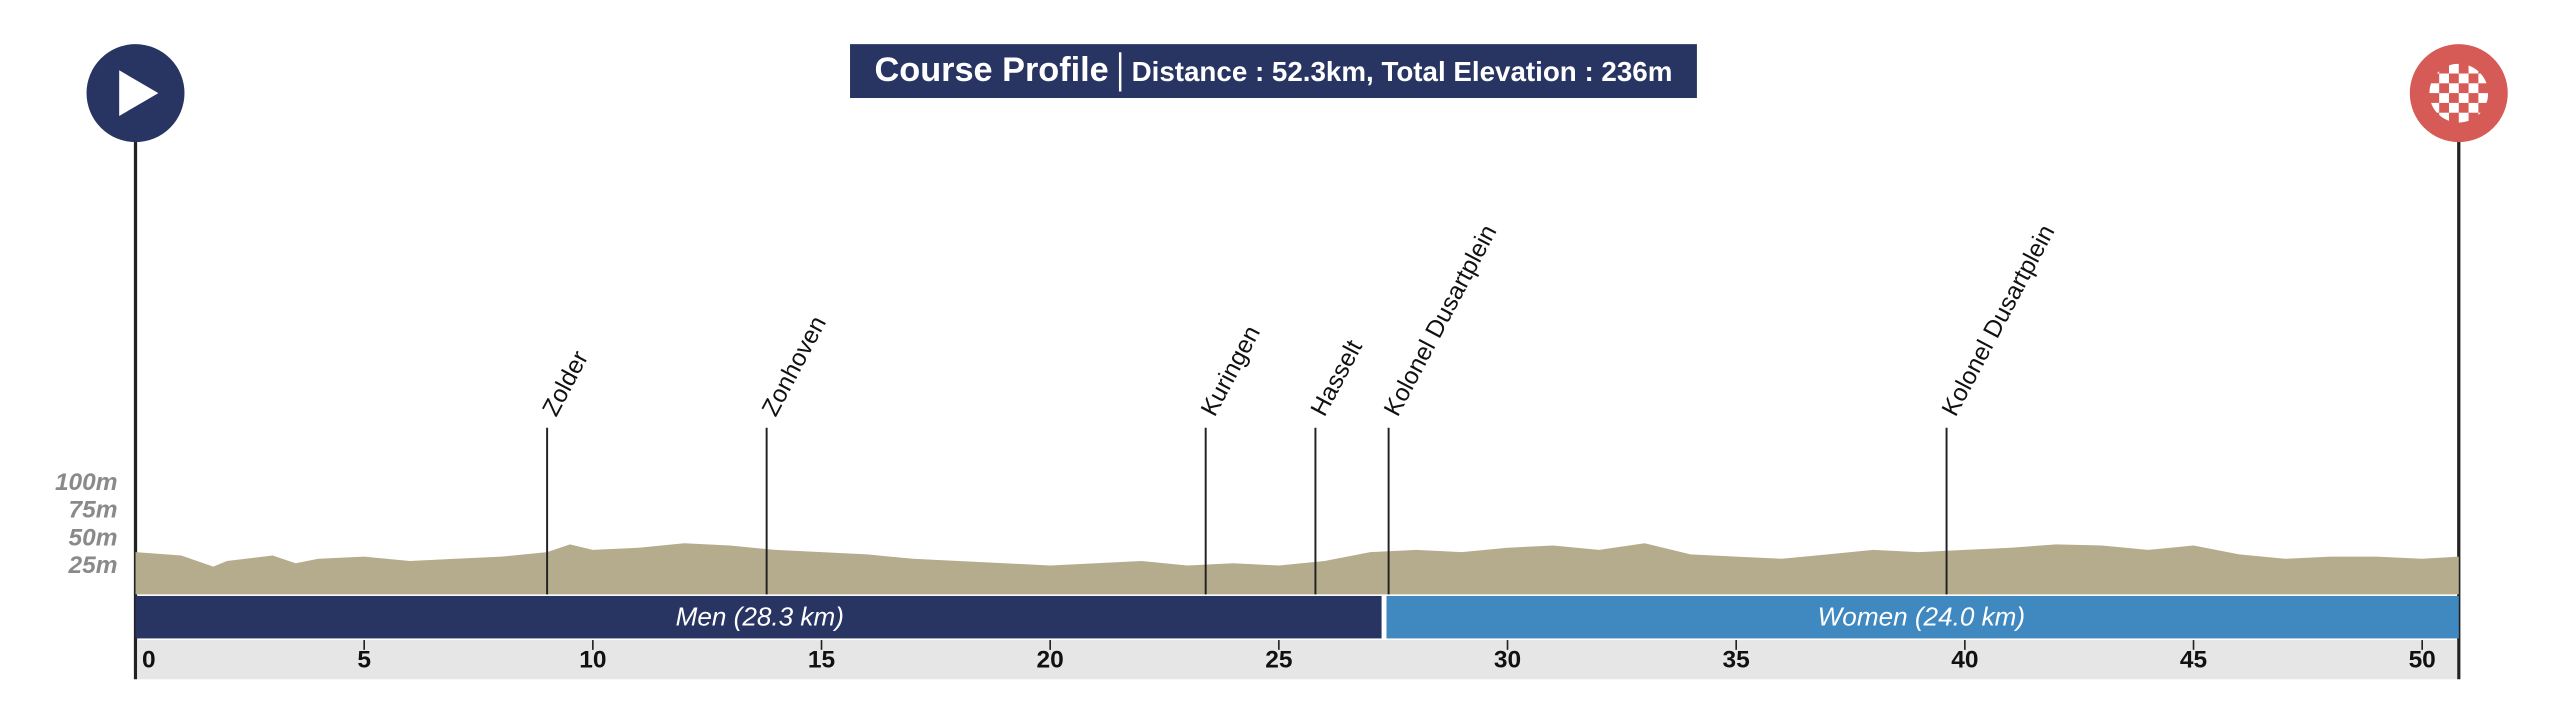  I want to click on x-tick-label: 30, so click(1507, 660).